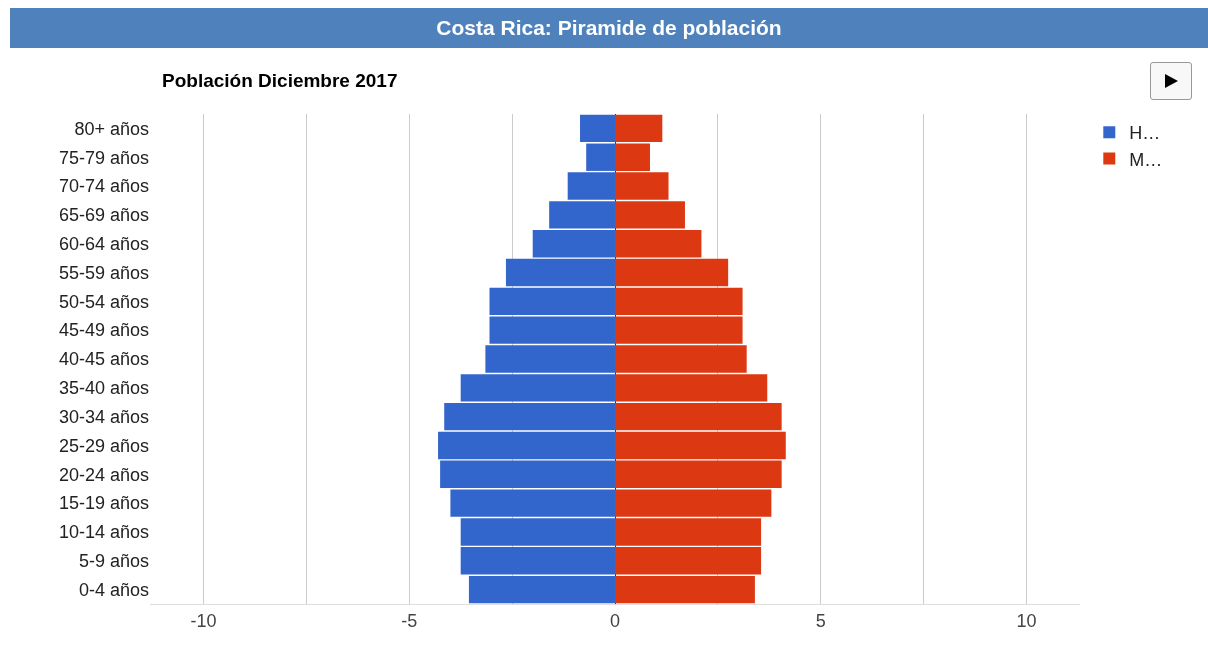 The width and height of the screenshot is (1208, 659). I want to click on y-tick-label: 30-34 años, so click(103, 416).